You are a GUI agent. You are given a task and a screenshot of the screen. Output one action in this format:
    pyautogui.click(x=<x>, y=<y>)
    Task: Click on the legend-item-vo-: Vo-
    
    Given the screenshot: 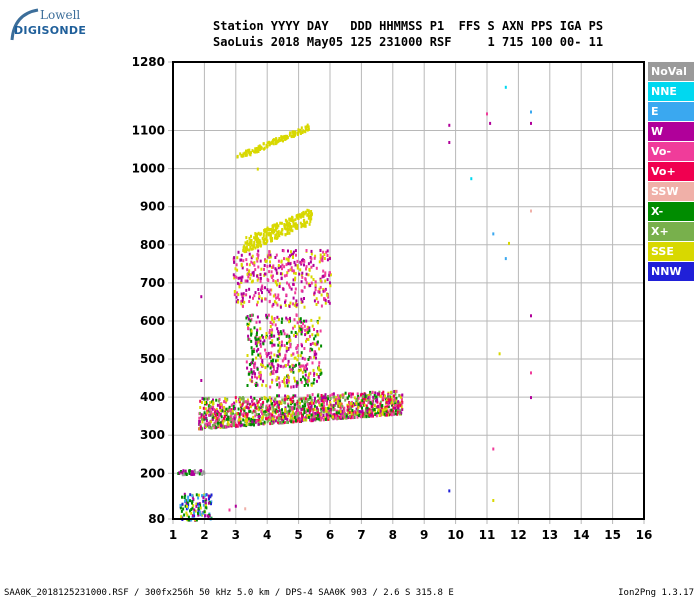 What is the action you would take?
    pyautogui.click(x=671, y=151)
    